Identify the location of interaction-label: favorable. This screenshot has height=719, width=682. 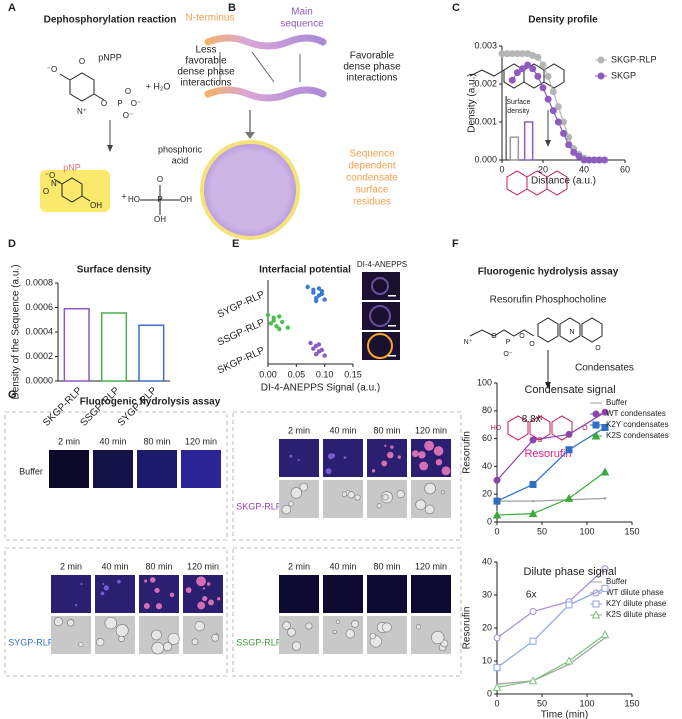
(206, 61).